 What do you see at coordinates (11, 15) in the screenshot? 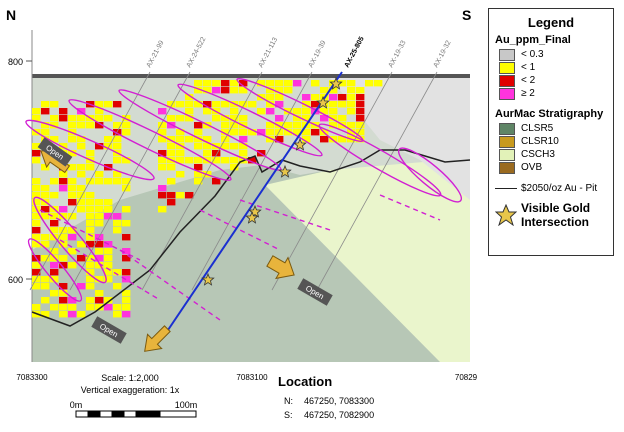
I see `north-label: N` at bounding box center [11, 15].